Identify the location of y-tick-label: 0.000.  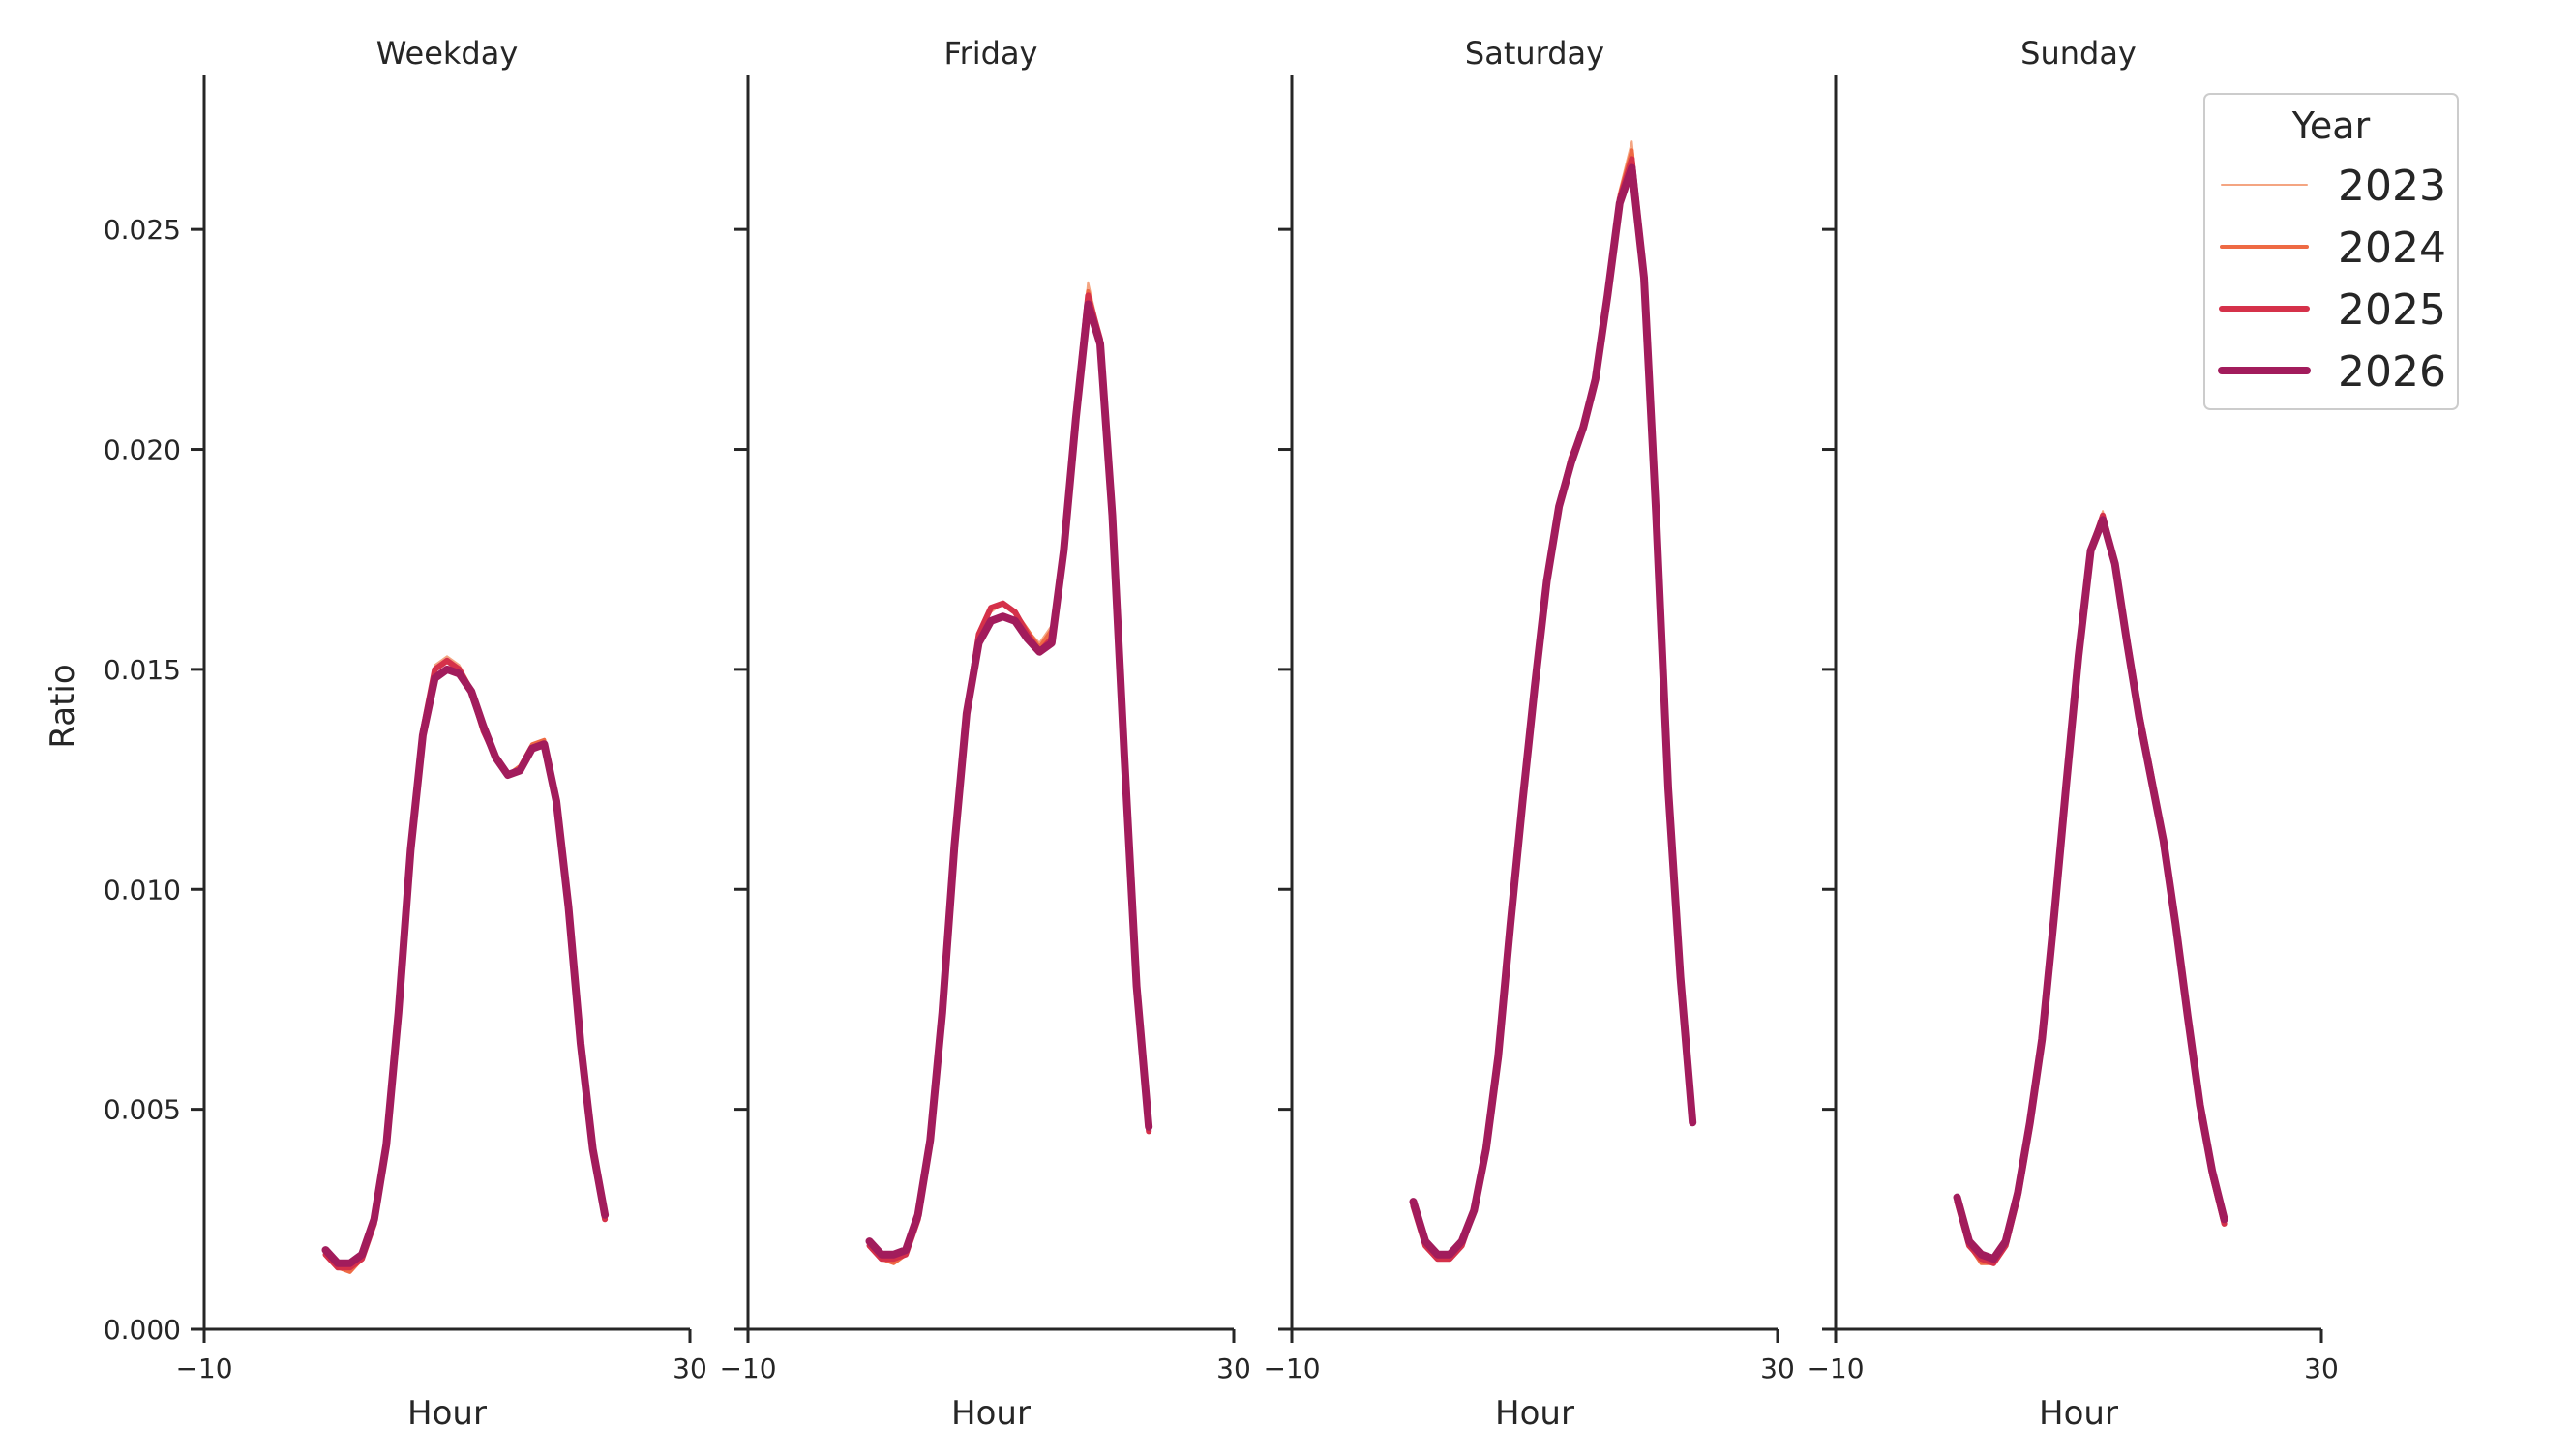
(143, 1330).